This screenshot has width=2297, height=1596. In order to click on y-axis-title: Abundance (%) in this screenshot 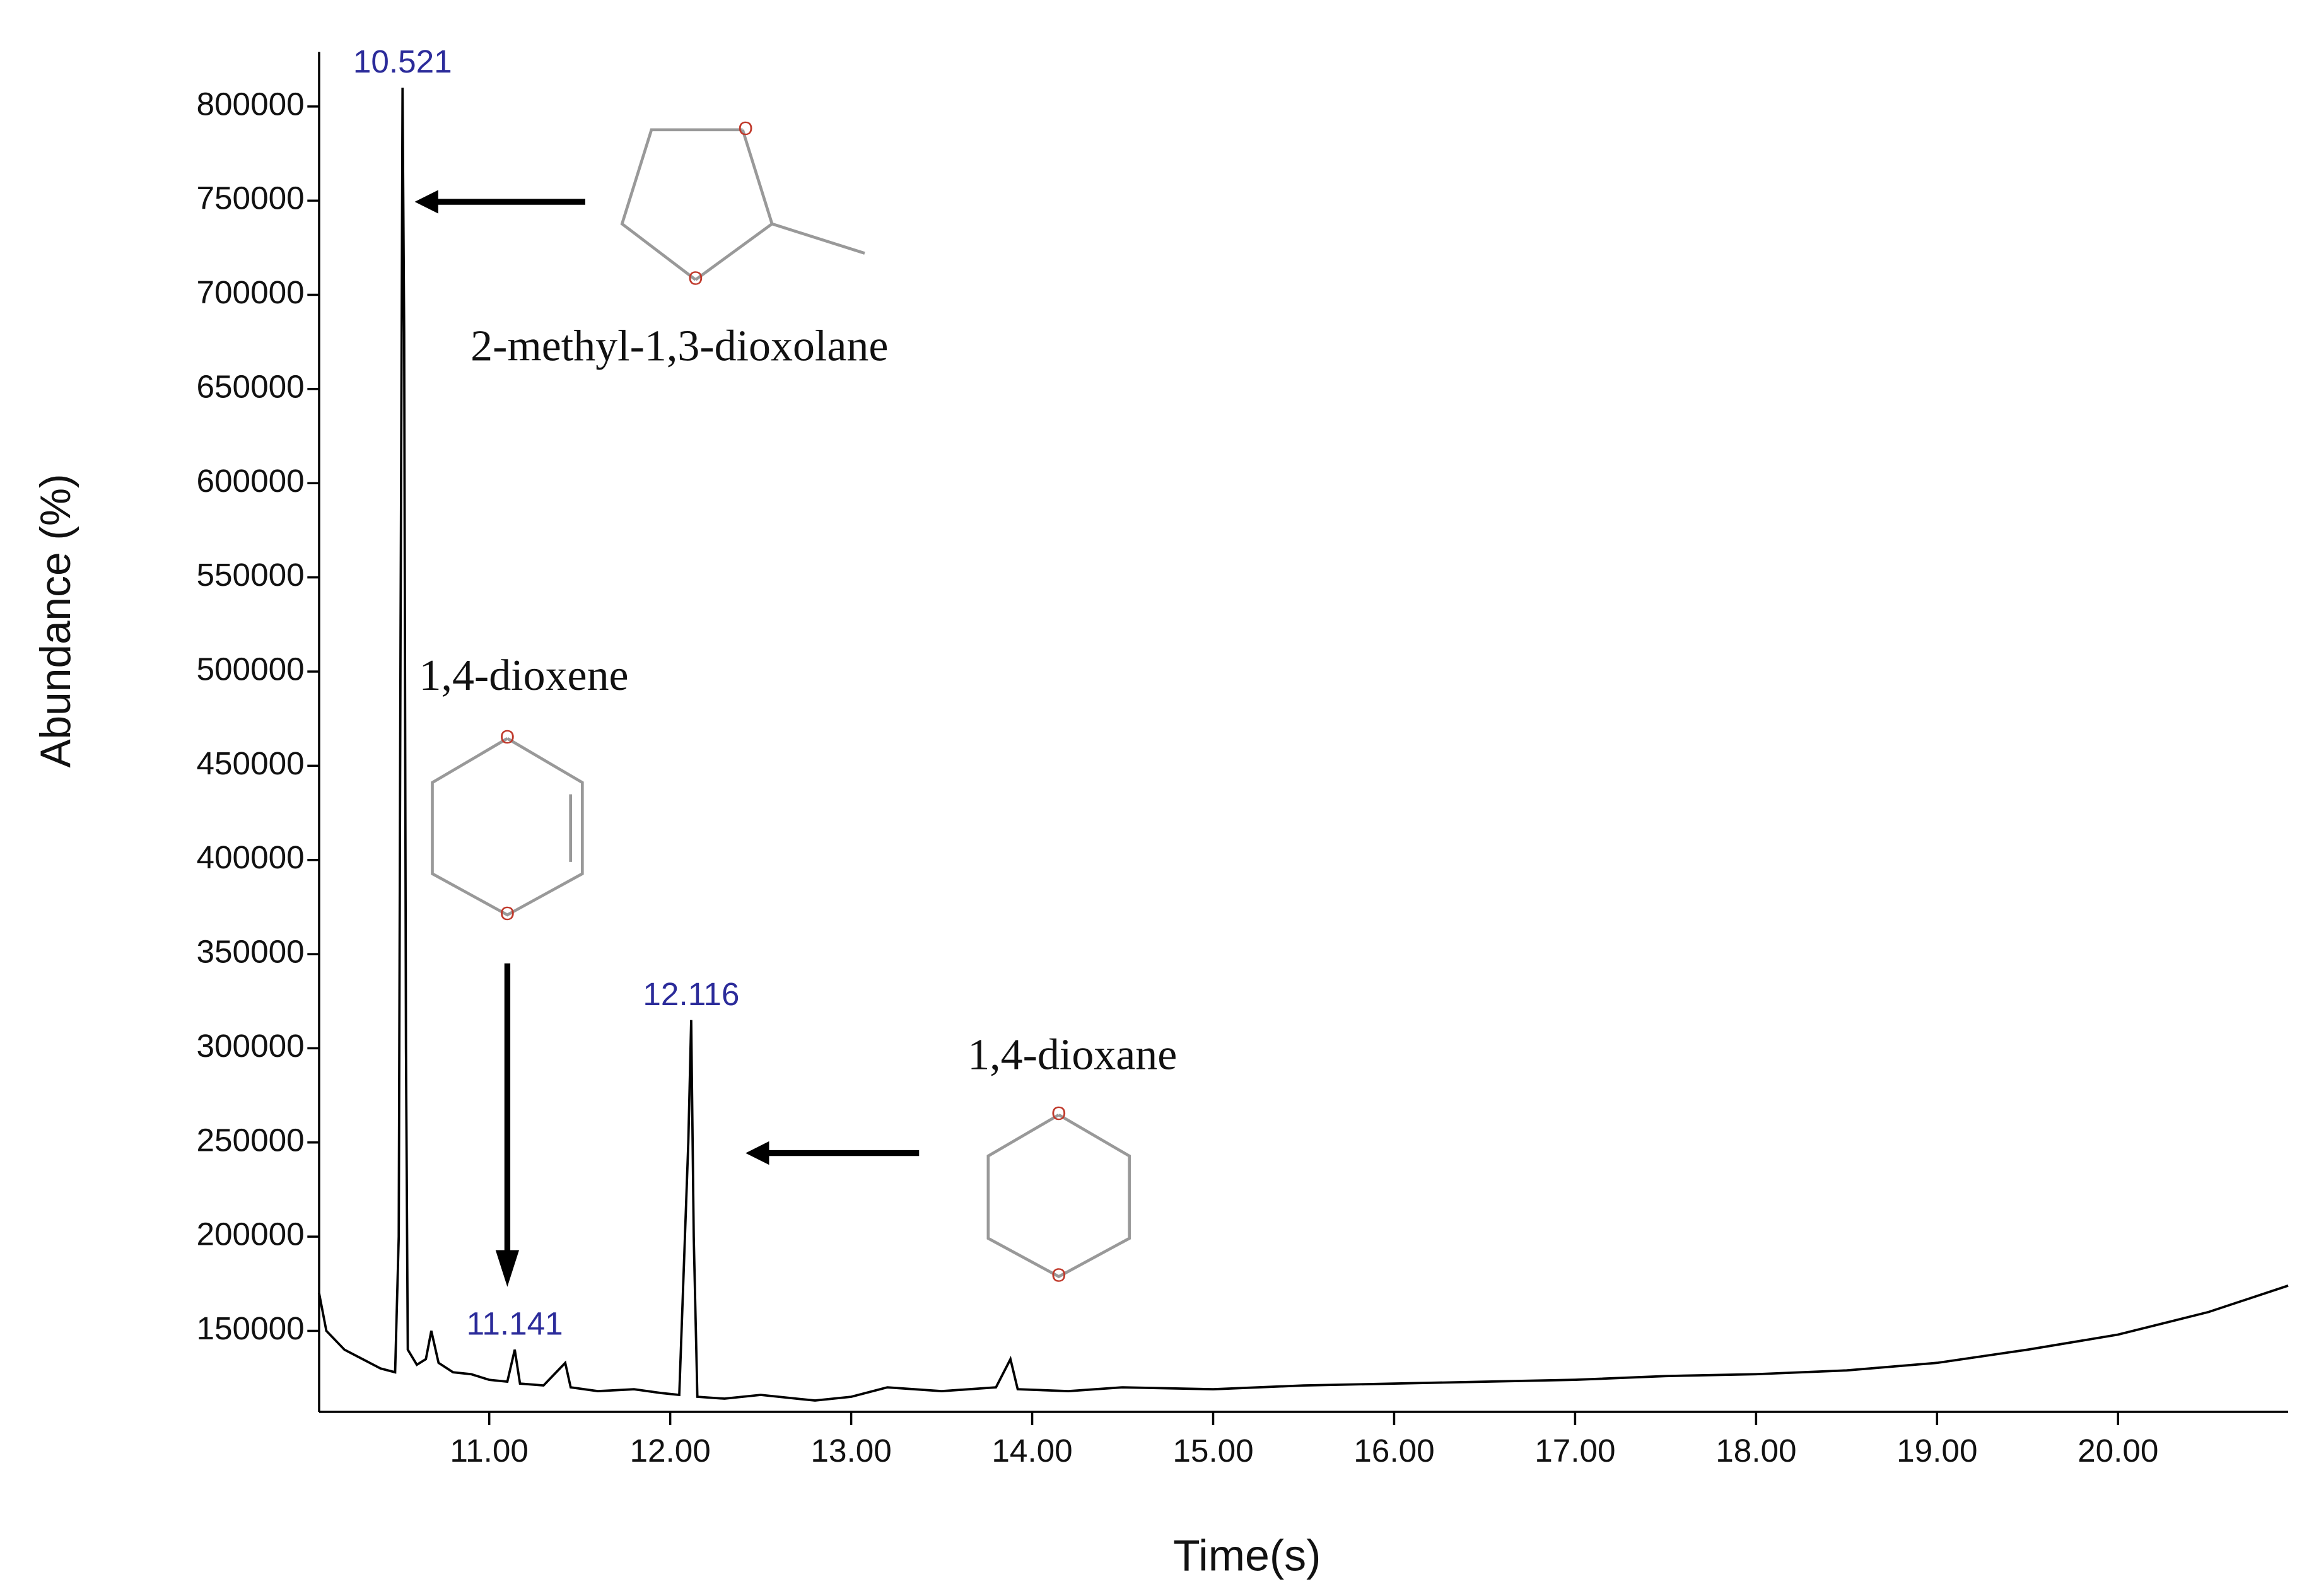, I will do `click(55, 621)`.